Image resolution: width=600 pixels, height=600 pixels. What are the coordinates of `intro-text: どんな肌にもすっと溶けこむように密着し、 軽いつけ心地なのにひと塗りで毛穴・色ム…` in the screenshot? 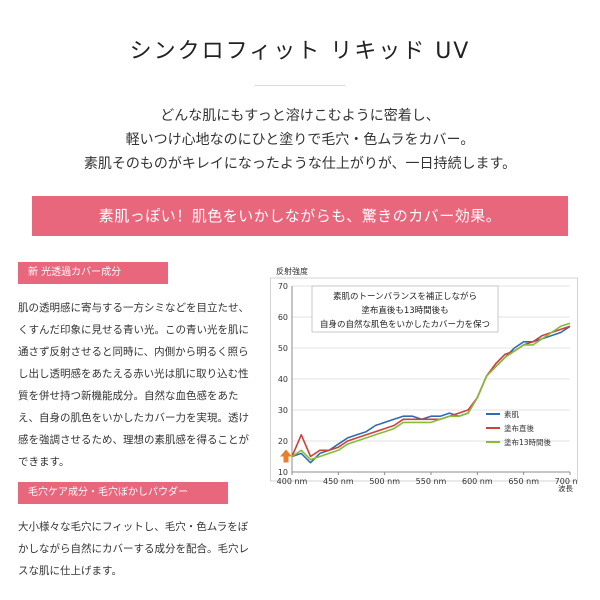 It's located at (300, 140).